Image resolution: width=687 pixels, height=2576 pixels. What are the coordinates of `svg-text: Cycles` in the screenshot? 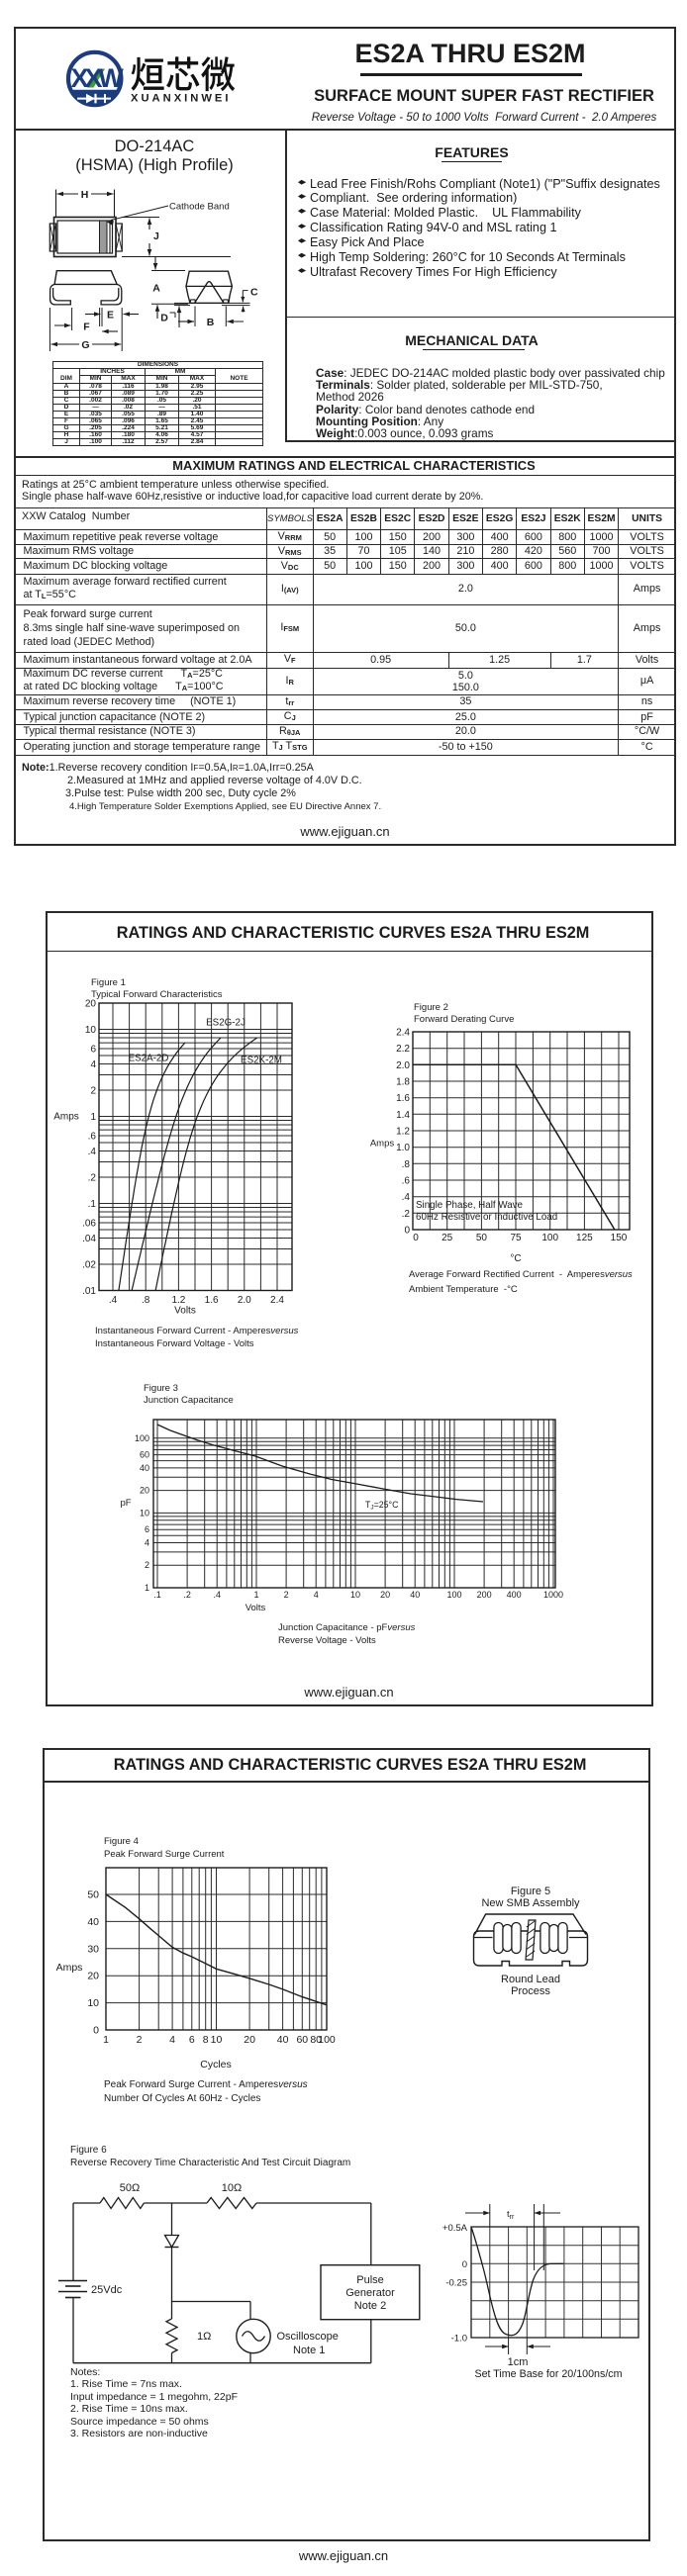 It's located at (216, 2064).